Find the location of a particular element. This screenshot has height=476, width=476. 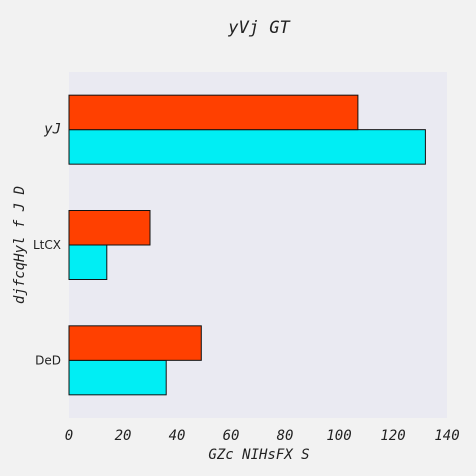

y-axis-label: djfcqHyl f J D is located at coordinates (20, 245).